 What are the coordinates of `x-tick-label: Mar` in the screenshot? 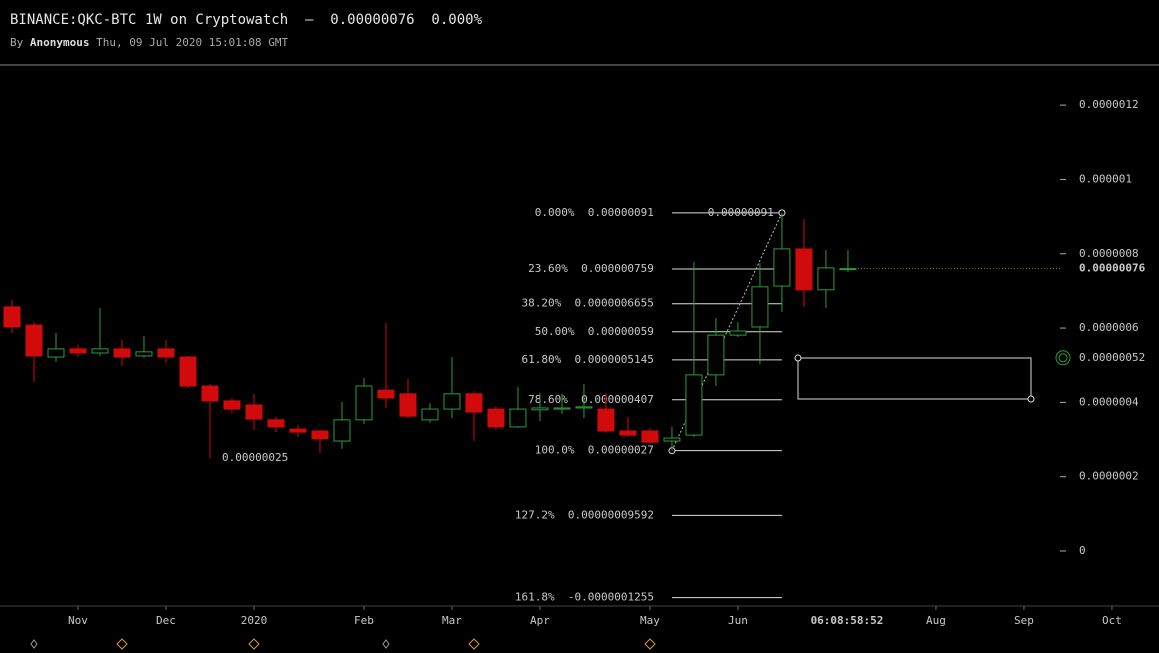 It's located at (452, 620).